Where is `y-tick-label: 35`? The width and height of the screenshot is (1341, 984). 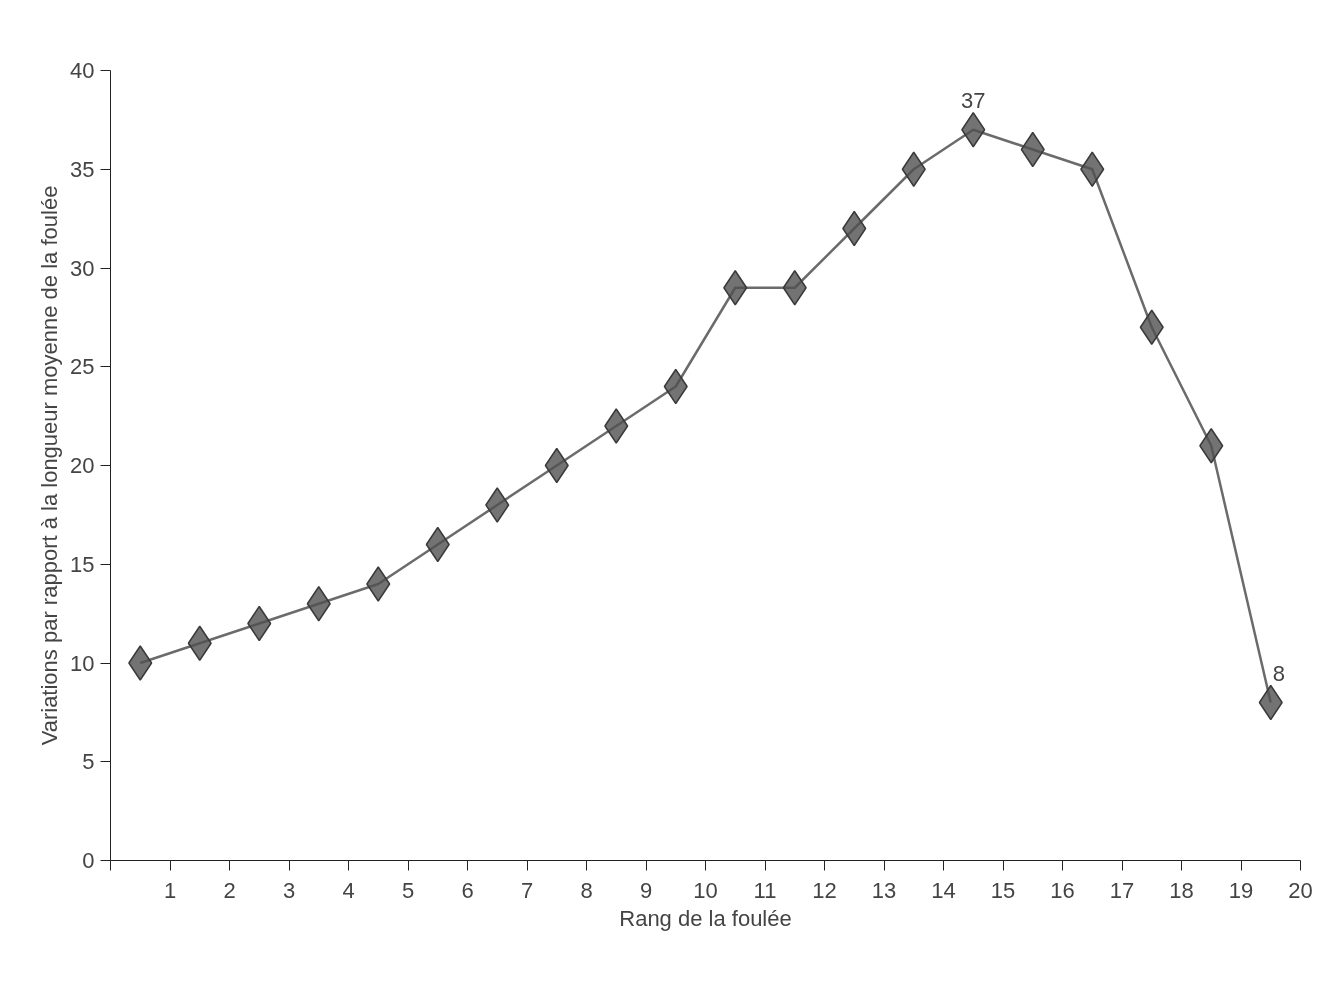 y-tick-label: 35 is located at coordinates (82, 169).